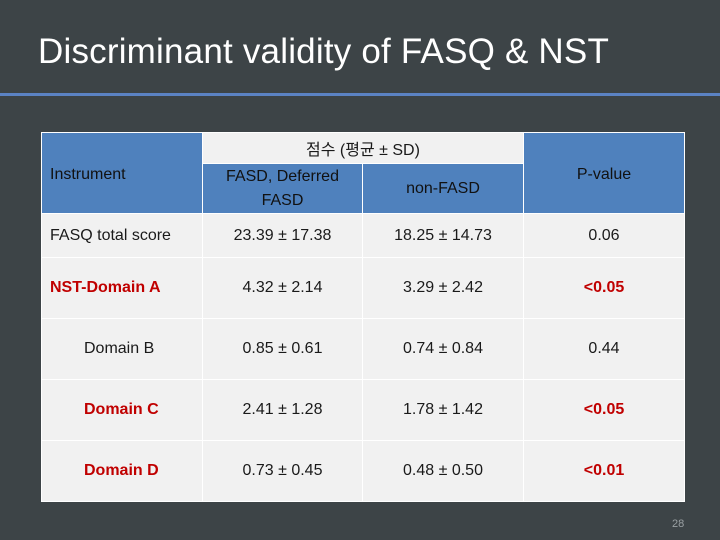 This screenshot has width=720, height=540. Describe the element at coordinates (282, 349) in the screenshot. I see `cell-fasd: 0.85 ± 0.61` at that location.